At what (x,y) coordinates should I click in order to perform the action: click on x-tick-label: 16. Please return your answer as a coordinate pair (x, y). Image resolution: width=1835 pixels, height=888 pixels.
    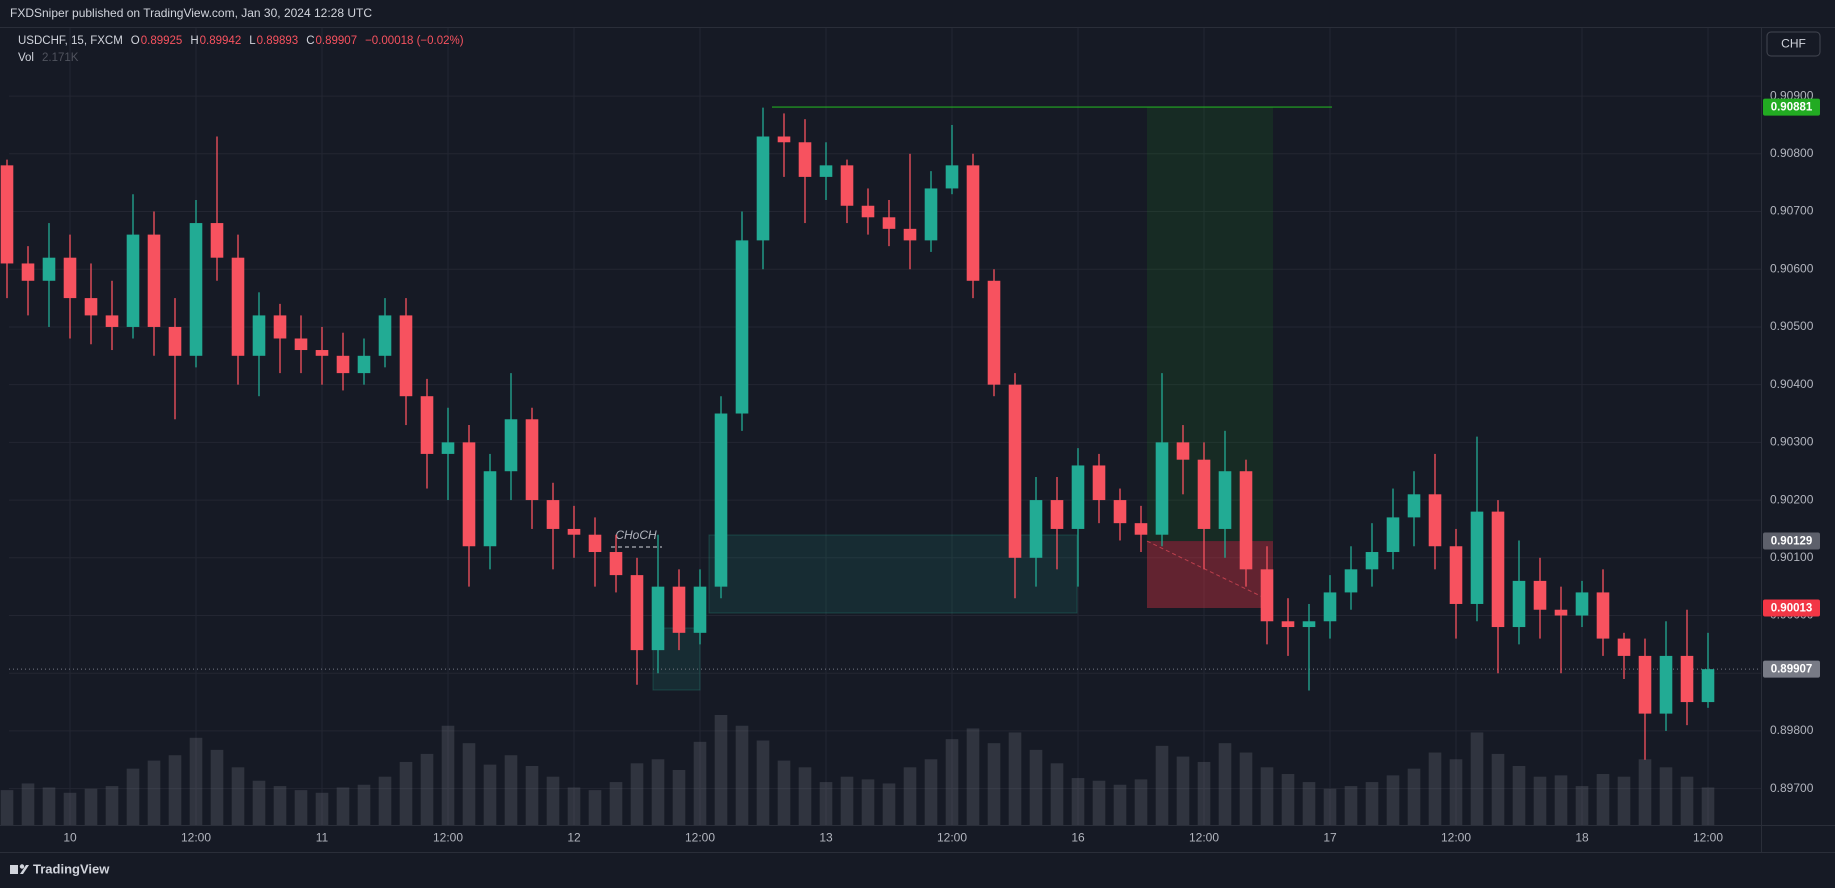
    Looking at the image, I should click on (1078, 838).